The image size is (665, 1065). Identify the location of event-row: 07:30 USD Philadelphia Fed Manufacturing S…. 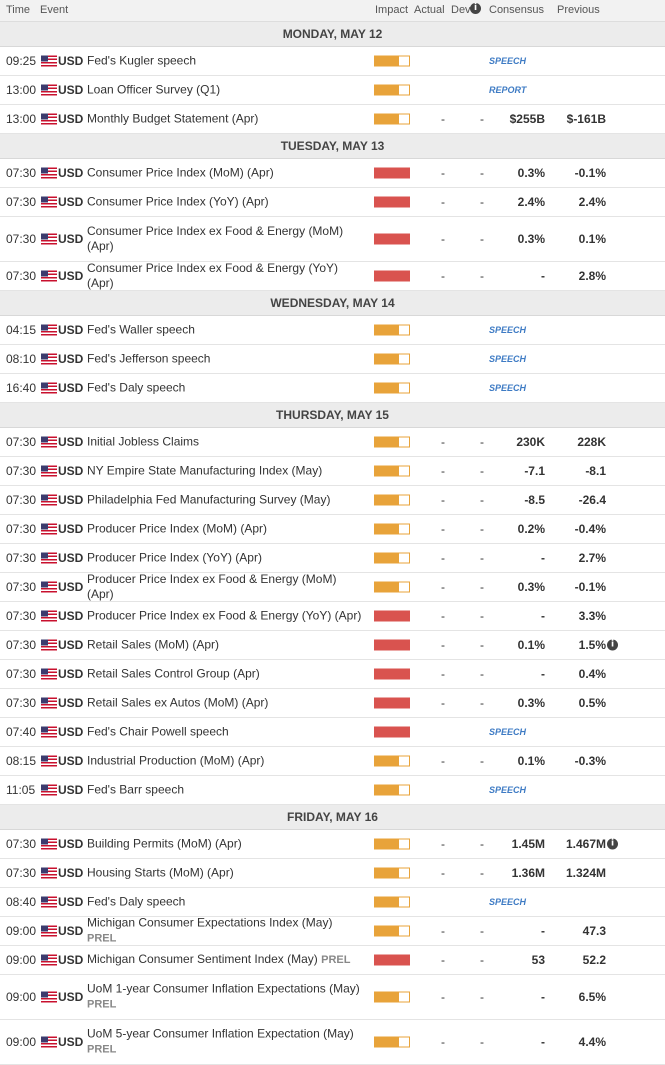
(332, 500).